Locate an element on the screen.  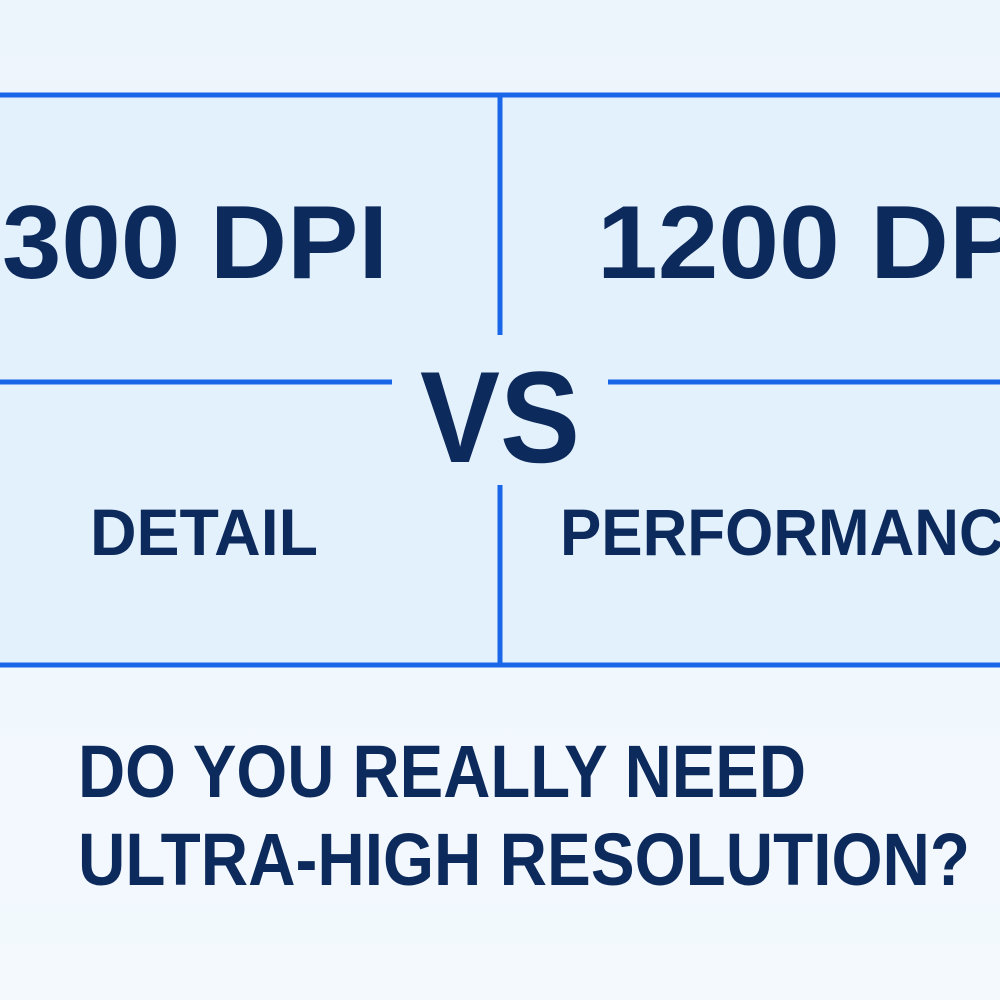
question-line-2: ULTRA-HIGH RESOLUTION? is located at coordinates (524, 859).